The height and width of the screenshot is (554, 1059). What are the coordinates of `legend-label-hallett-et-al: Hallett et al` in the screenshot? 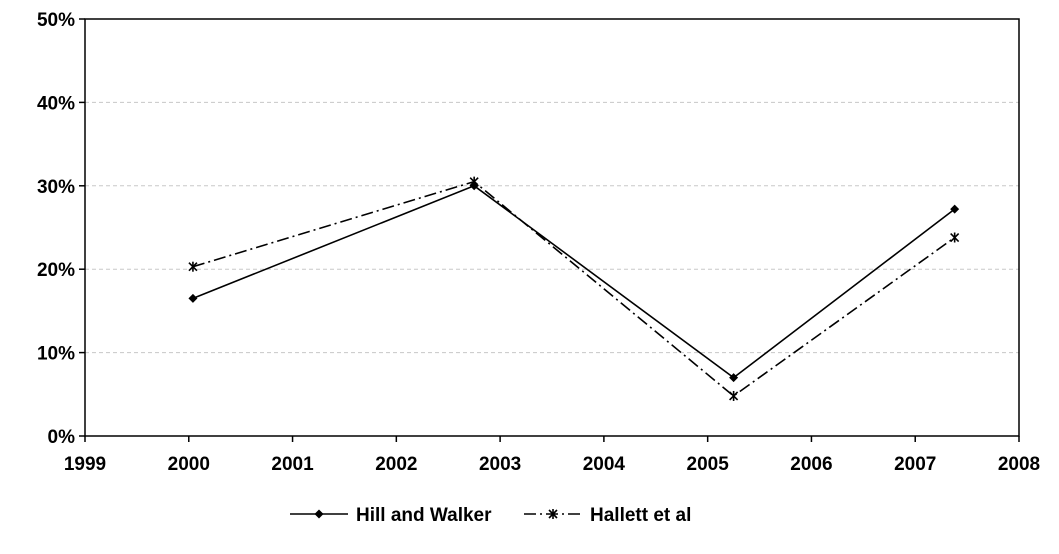 It's located at (640, 515).